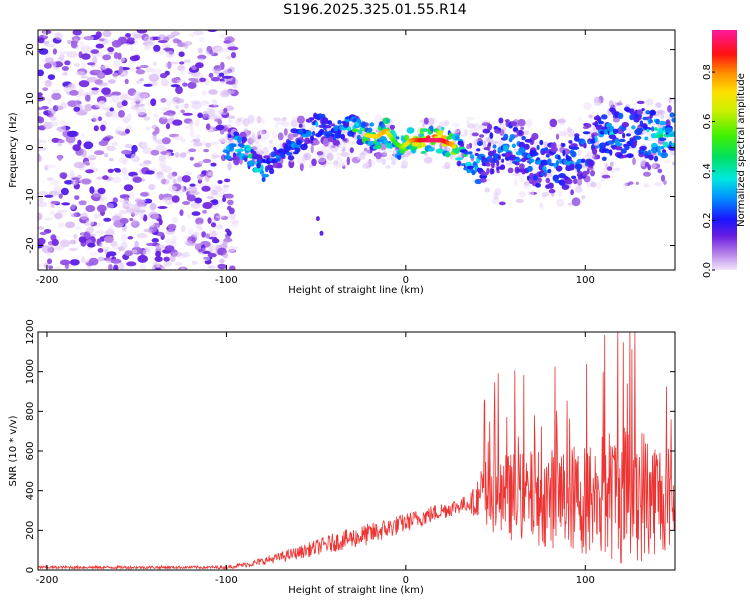  Describe the element at coordinates (356, 590) in the screenshot. I see `snr-x-label: Height of straight line (km)` at that location.